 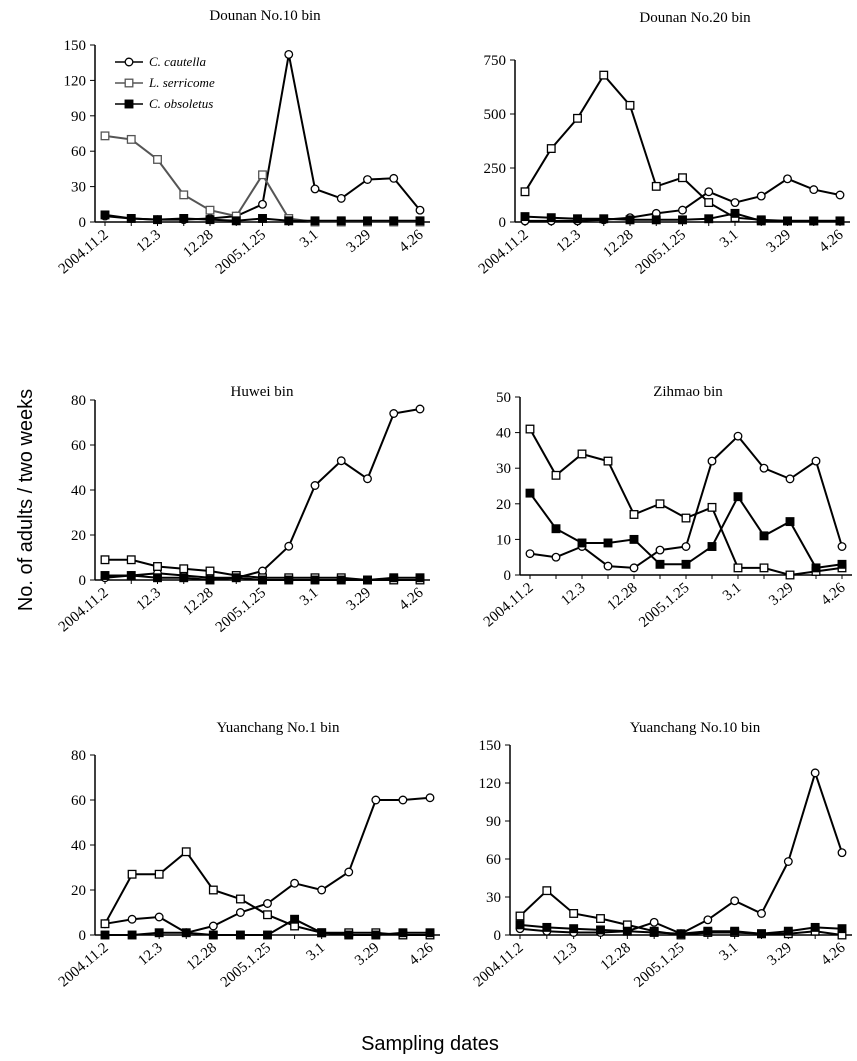 What do you see at coordinates (78, 401) in the screenshot?
I see `y-tick-label: 80` at bounding box center [78, 401].